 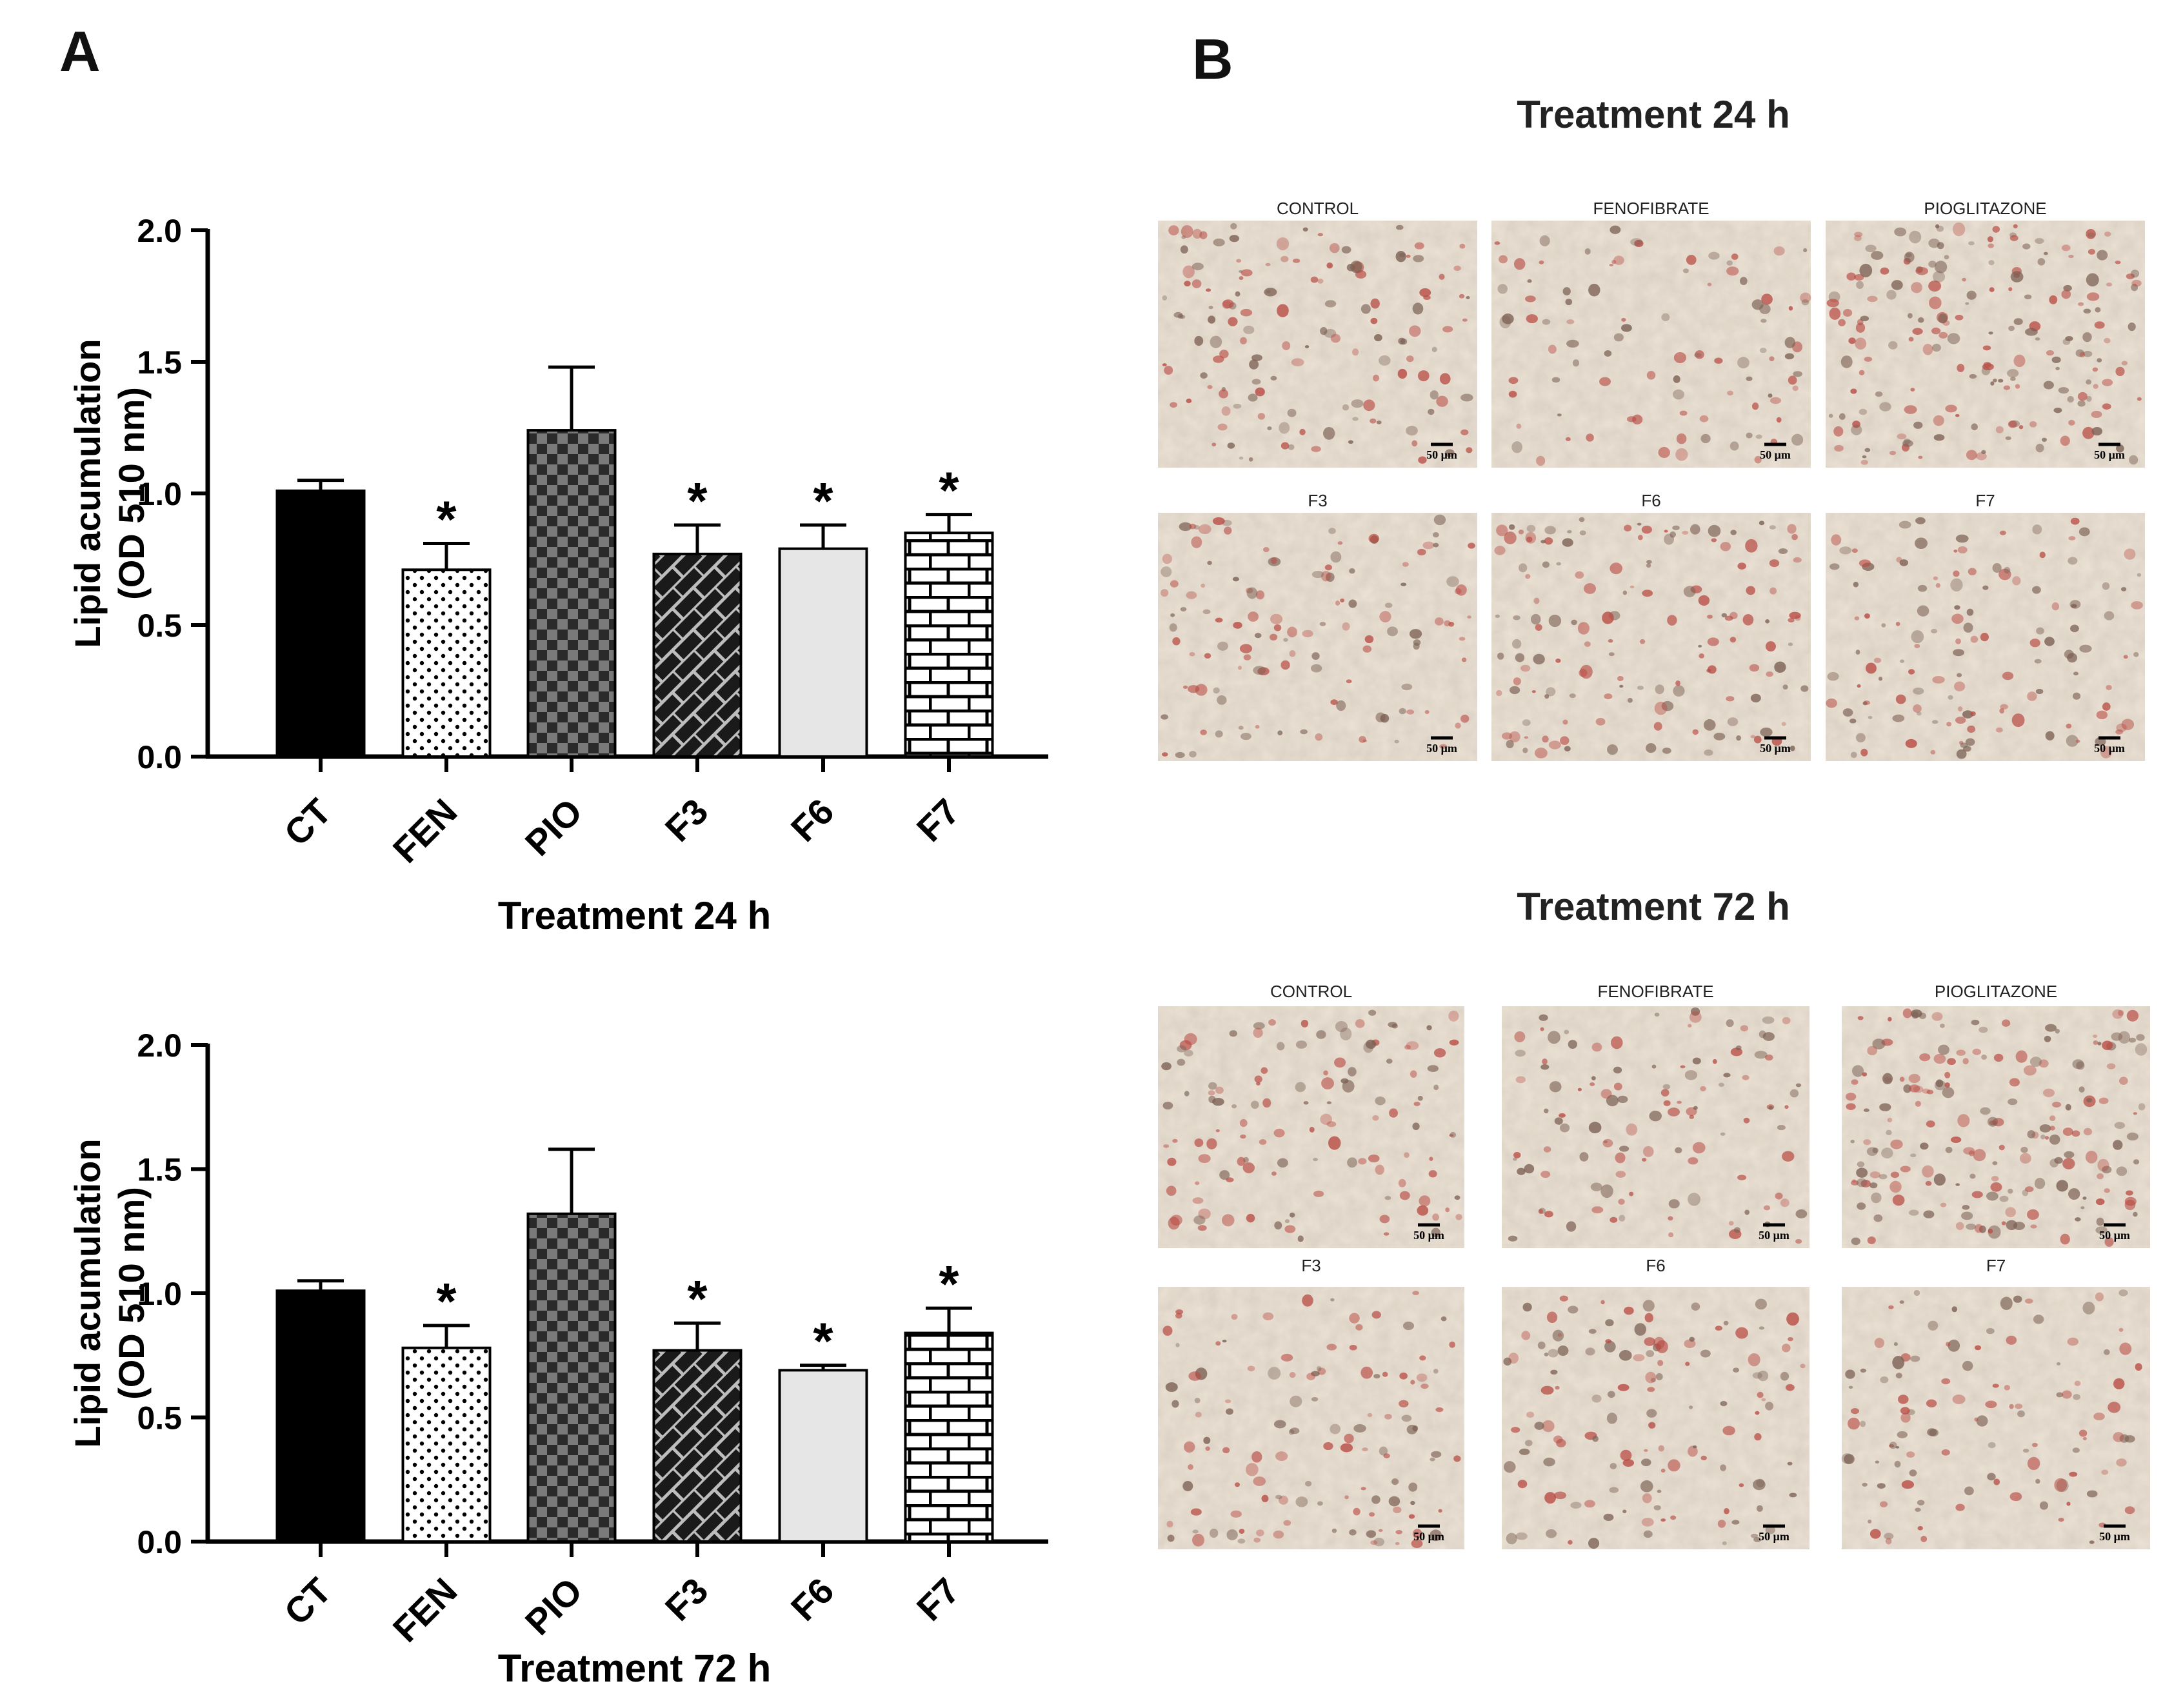 I want to click on micrograph-title-24h: Treatment 24 h, so click(x=1653, y=114).